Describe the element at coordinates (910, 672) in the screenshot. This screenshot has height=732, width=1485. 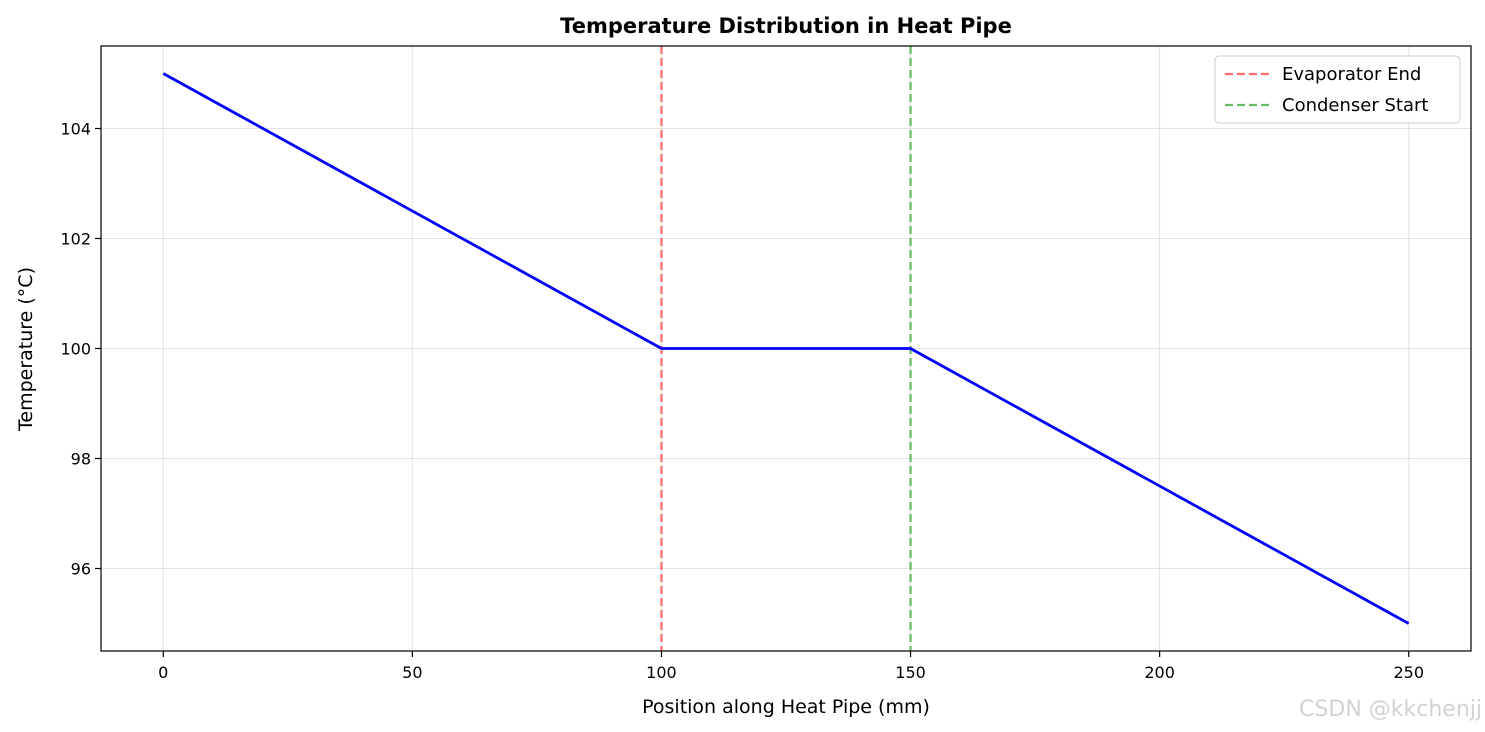
I see `x-tick-label: 150` at that location.